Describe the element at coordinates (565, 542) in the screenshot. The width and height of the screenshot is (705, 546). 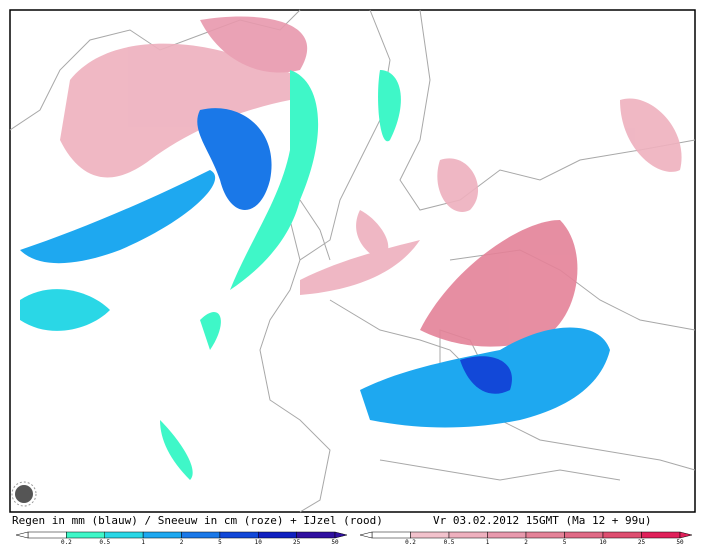
I see `snow-scale-label: 5` at that location.